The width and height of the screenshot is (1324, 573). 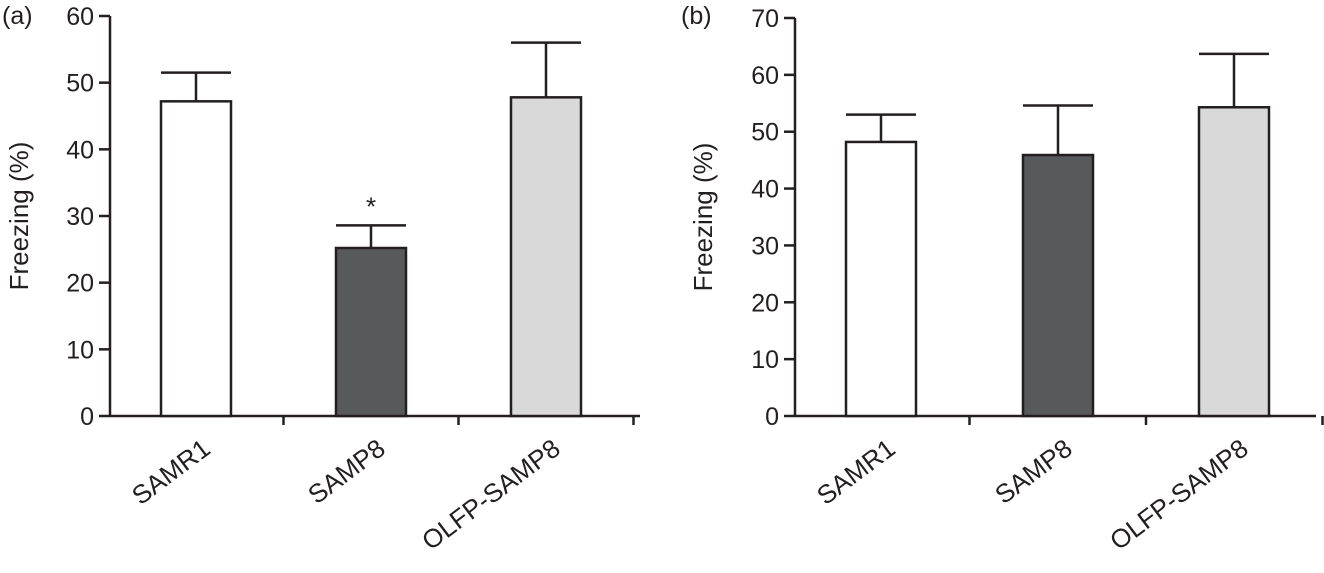 I want to click on panel-label: (a), so click(x=17, y=16).